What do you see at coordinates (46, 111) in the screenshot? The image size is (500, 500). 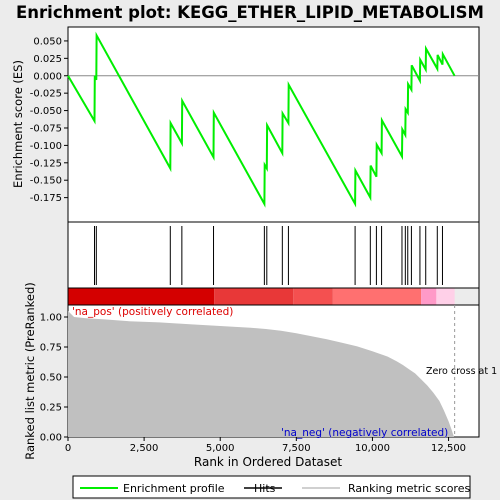 I see `es-ytick-label: -0.050` at bounding box center [46, 111].